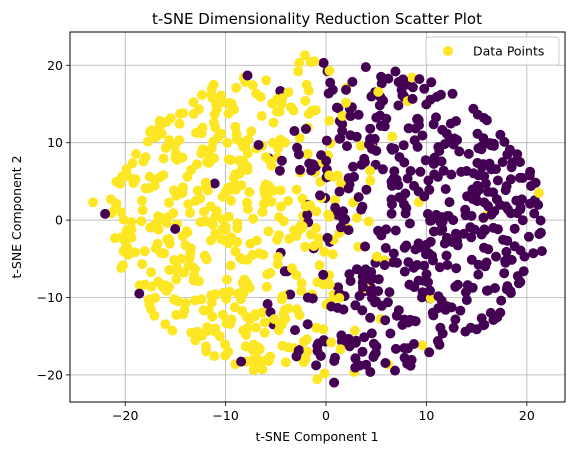 This screenshot has height=455, width=574. I want to click on x-tick-label: −10, so click(225, 415).